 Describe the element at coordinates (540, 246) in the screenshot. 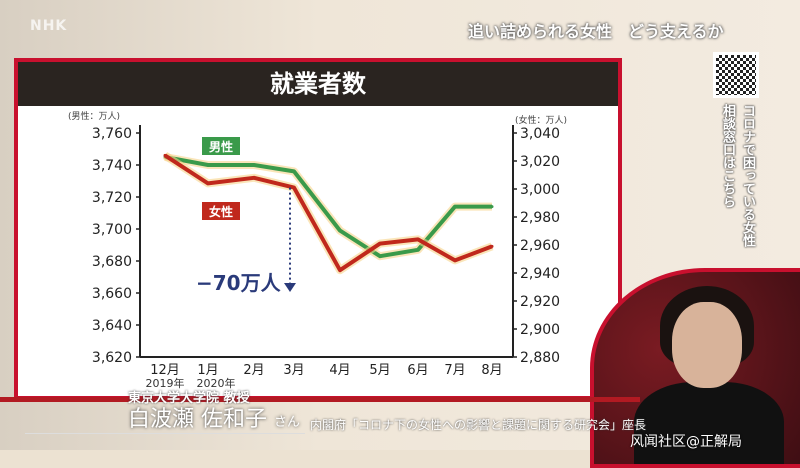

I see `right-tick-label: 2,960` at that location.